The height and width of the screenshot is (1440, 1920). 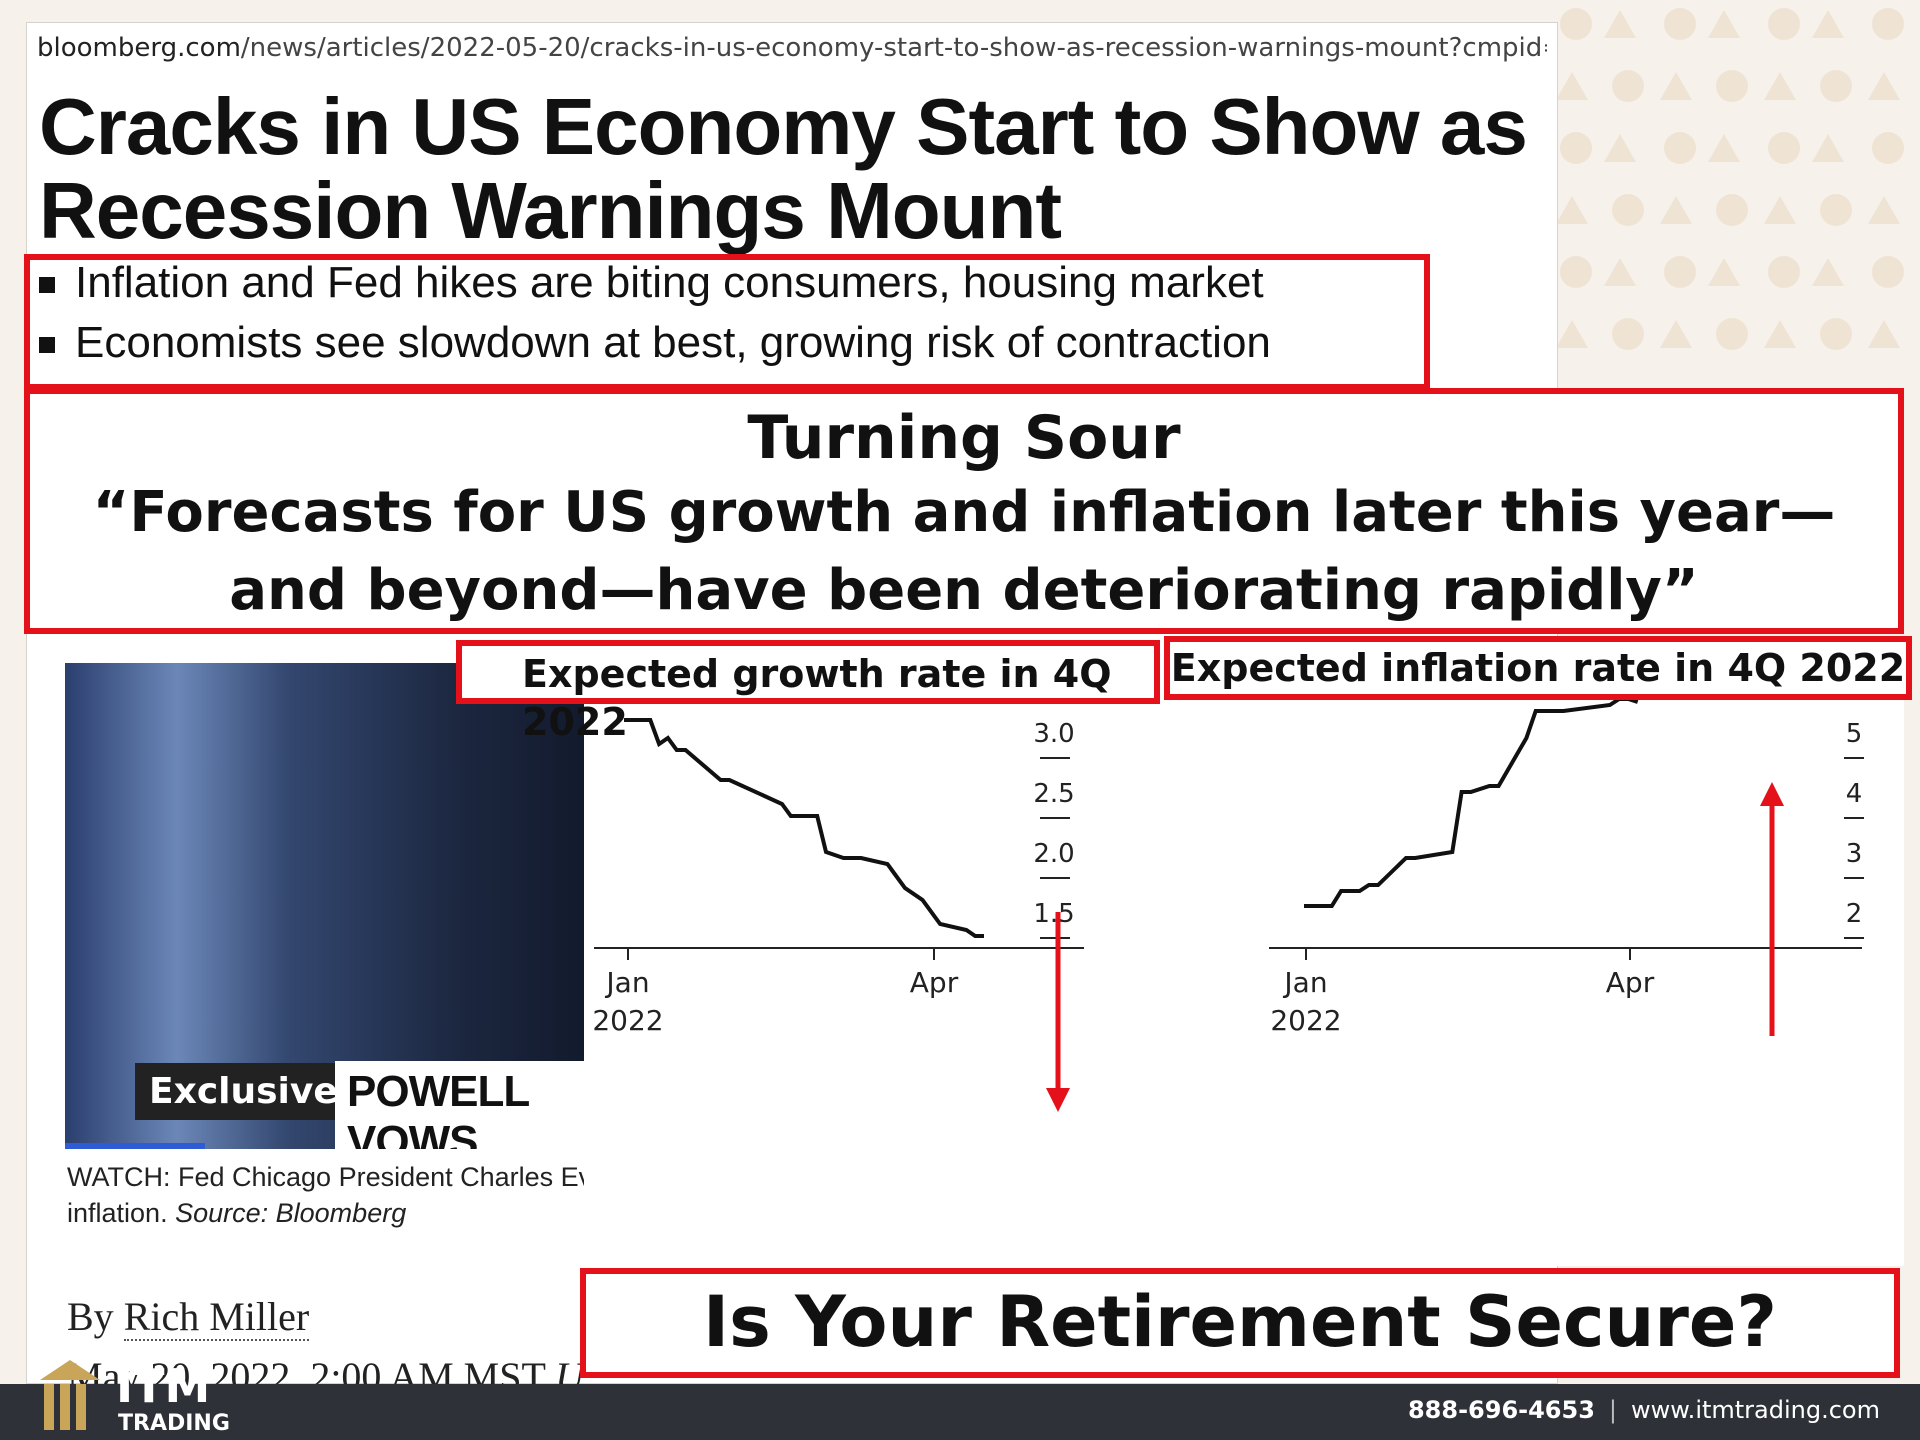 What do you see at coordinates (163, 1386) in the screenshot?
I see `svg-text: ITM` at bounding box center [163, 1386].